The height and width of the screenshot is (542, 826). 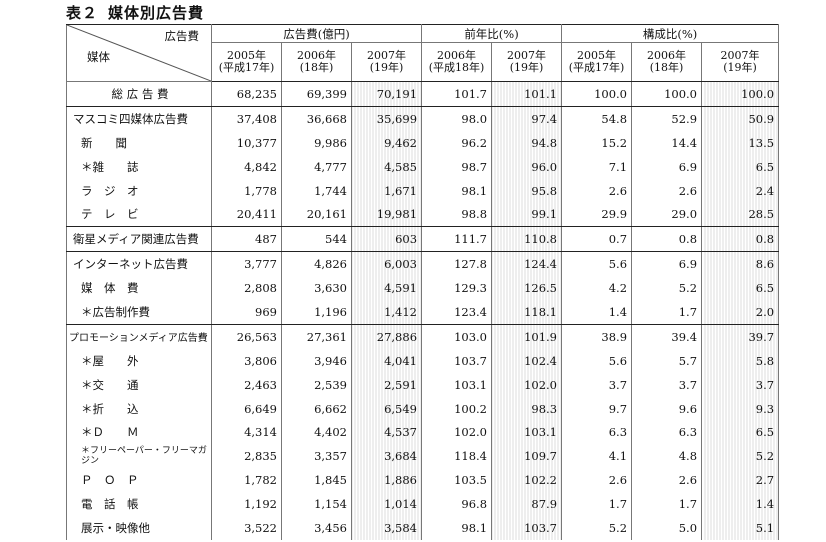 What do you see at coordinates (457, 432) in the screenshot?
I see `table-cell: 102.0` at bounding box center [457, 432].